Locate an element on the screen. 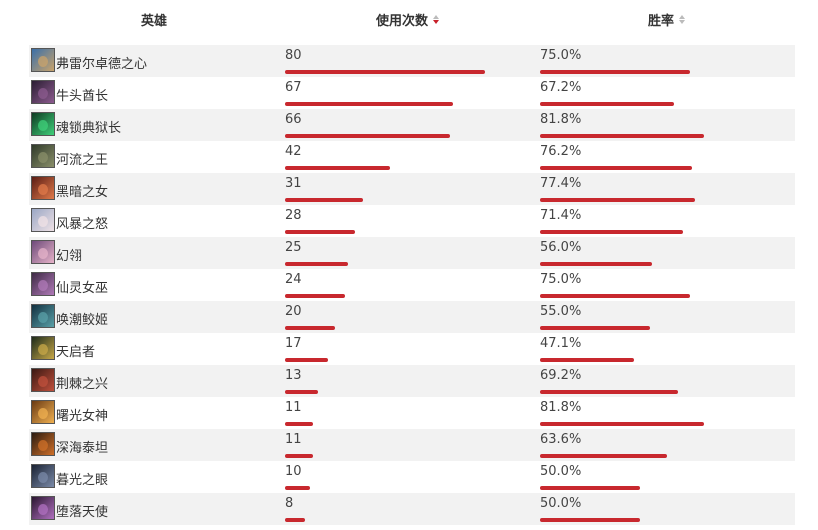 The image size is (818, 530). uses-count: 80 is located at coordinates (293, 55).